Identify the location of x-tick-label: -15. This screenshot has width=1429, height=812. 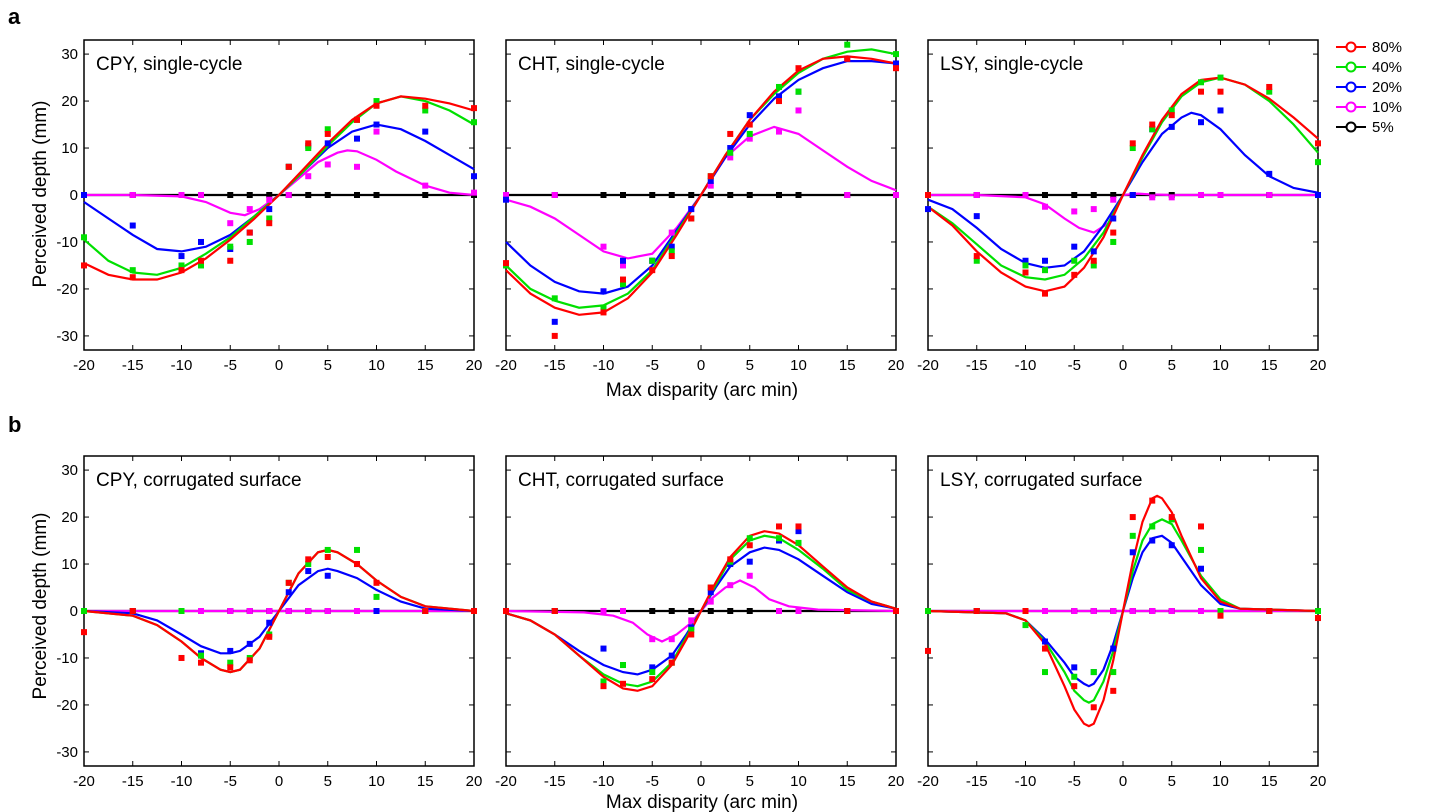
(977, 365).